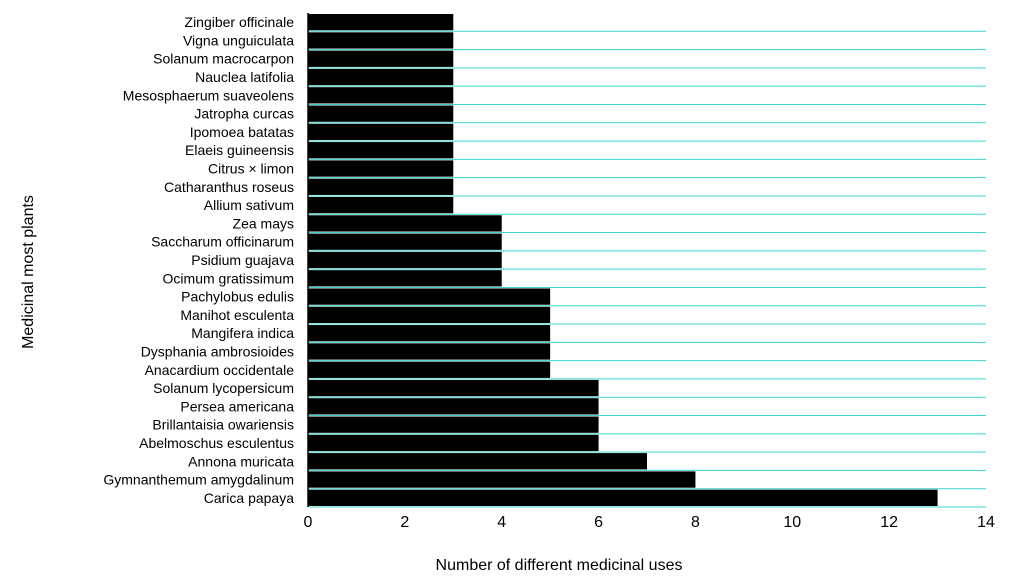 Image resolution: width=1013 pixels, height=583 pixels. I want to click on category-label: Zea mays, so click(263, 223).